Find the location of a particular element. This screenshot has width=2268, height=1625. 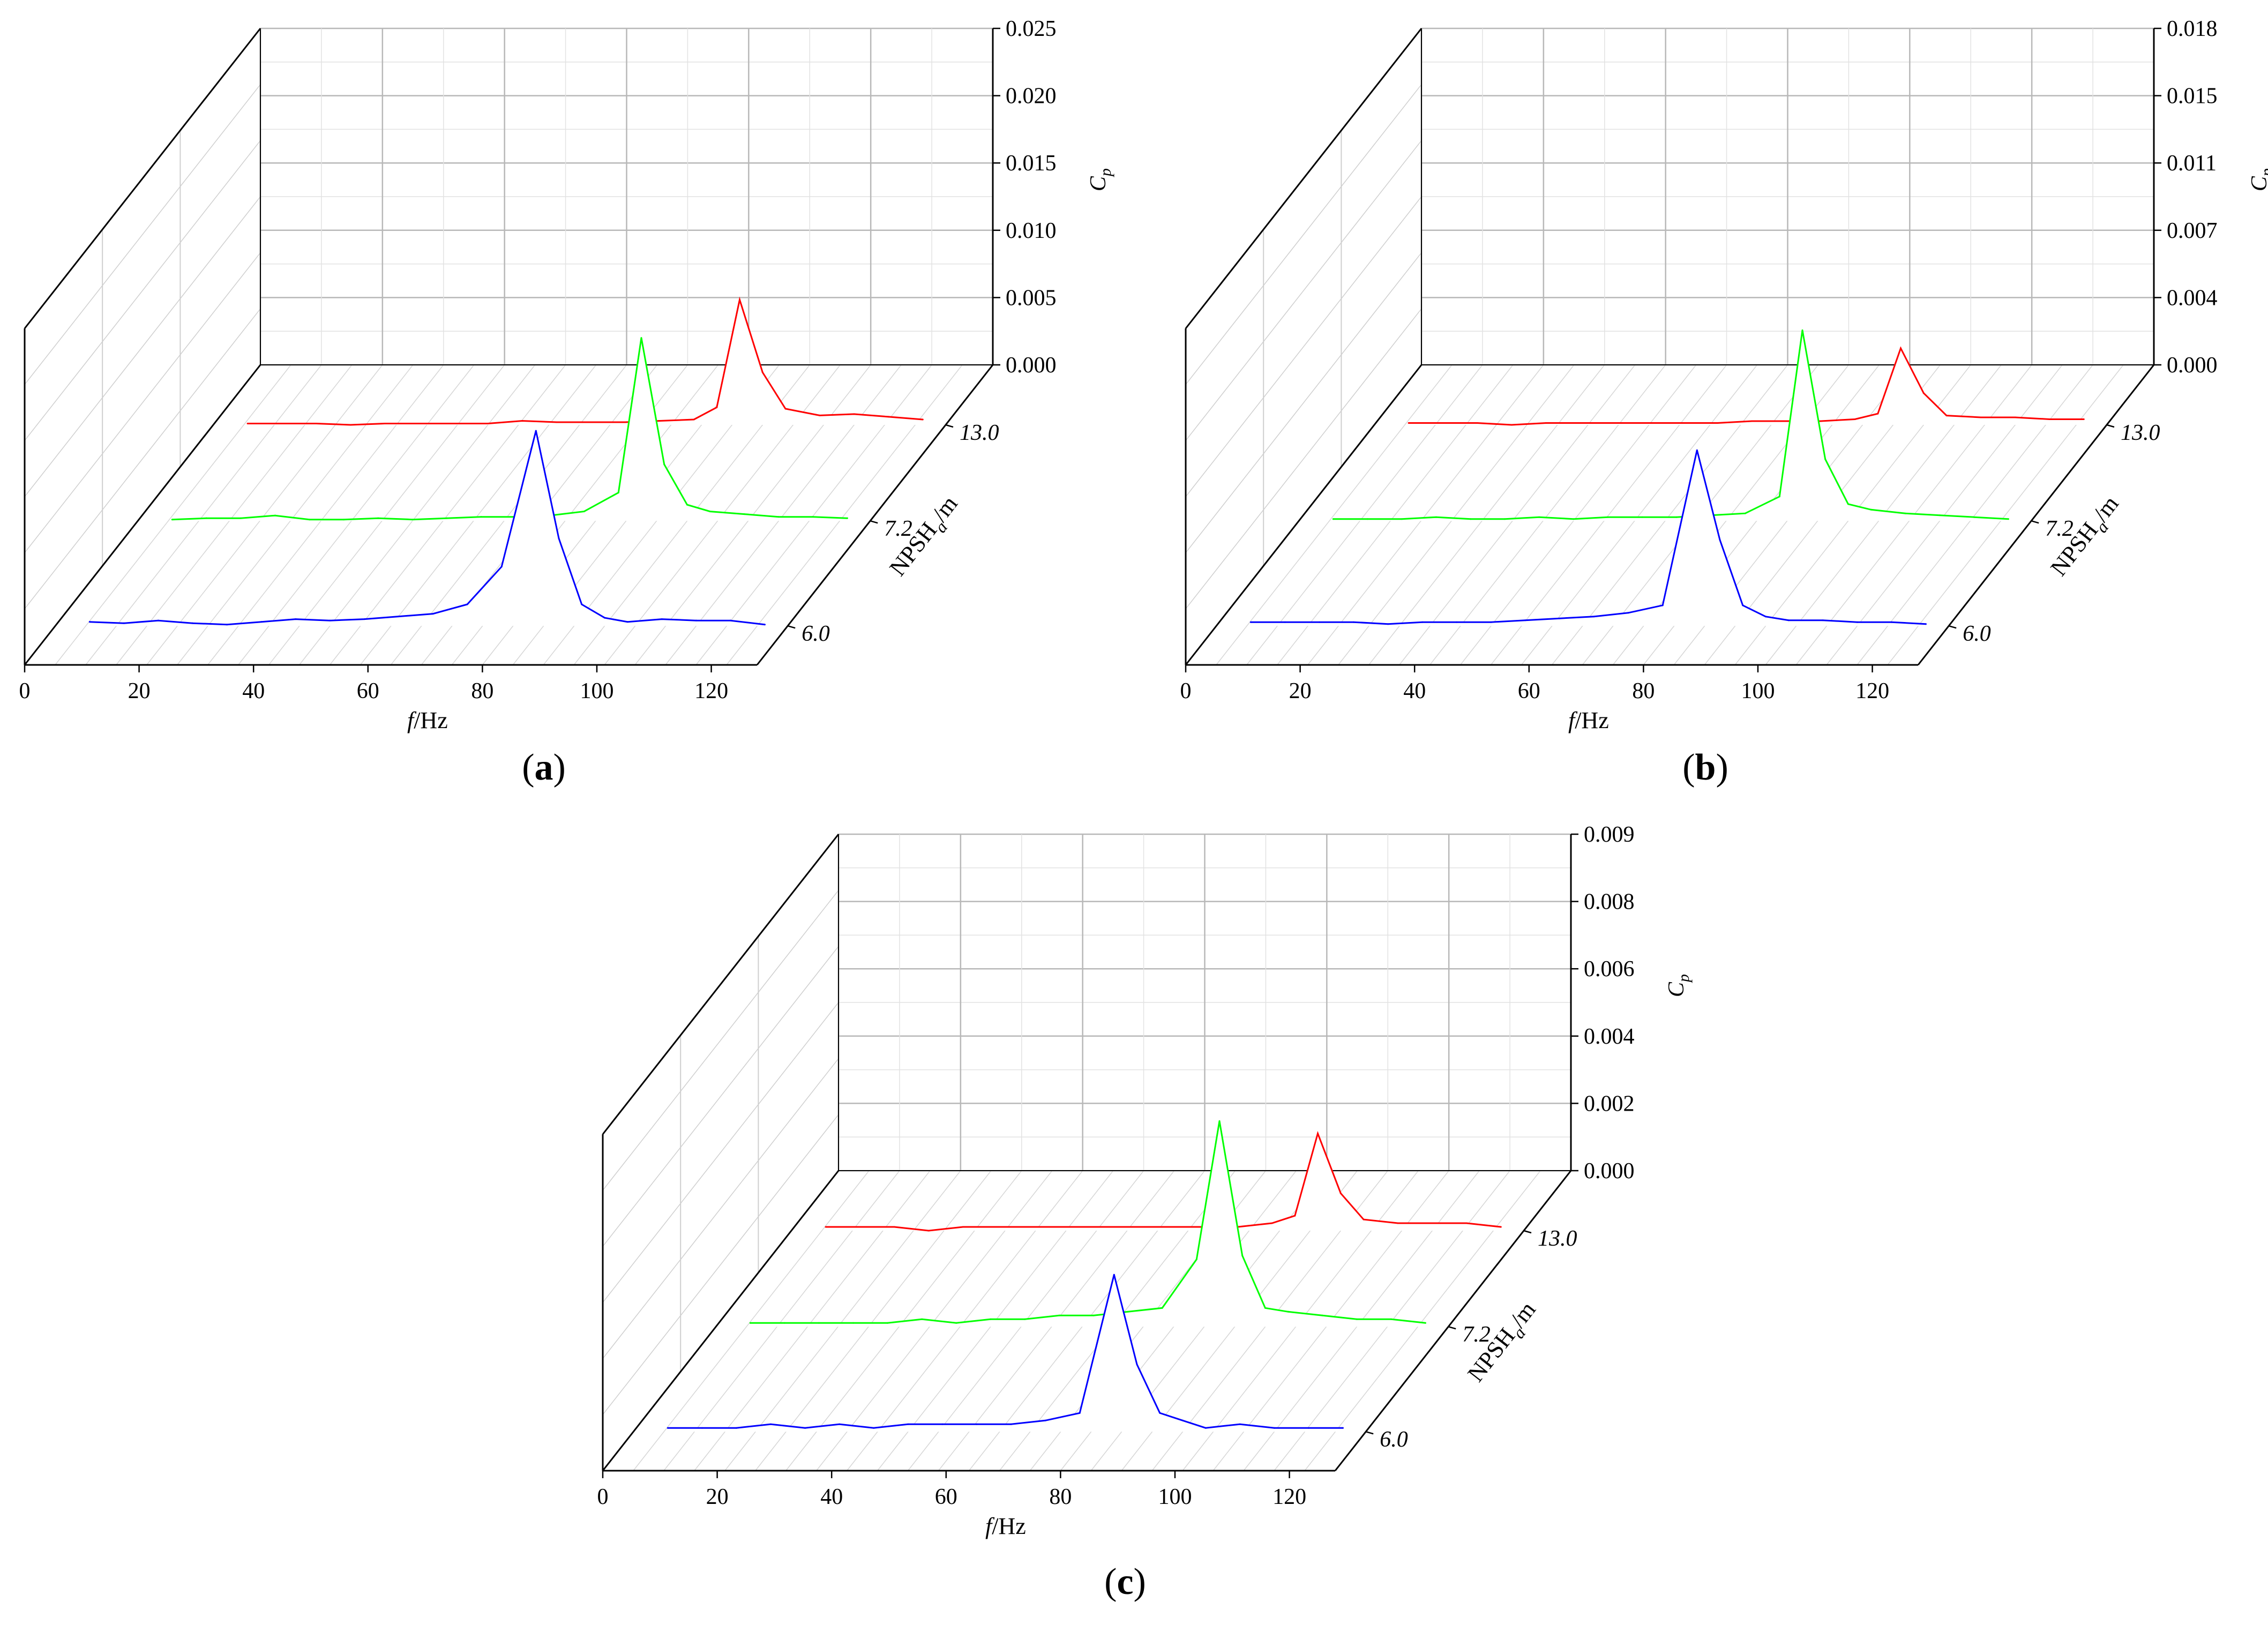

x-tick-label: 120 is located at coordinates (1290, 1497).